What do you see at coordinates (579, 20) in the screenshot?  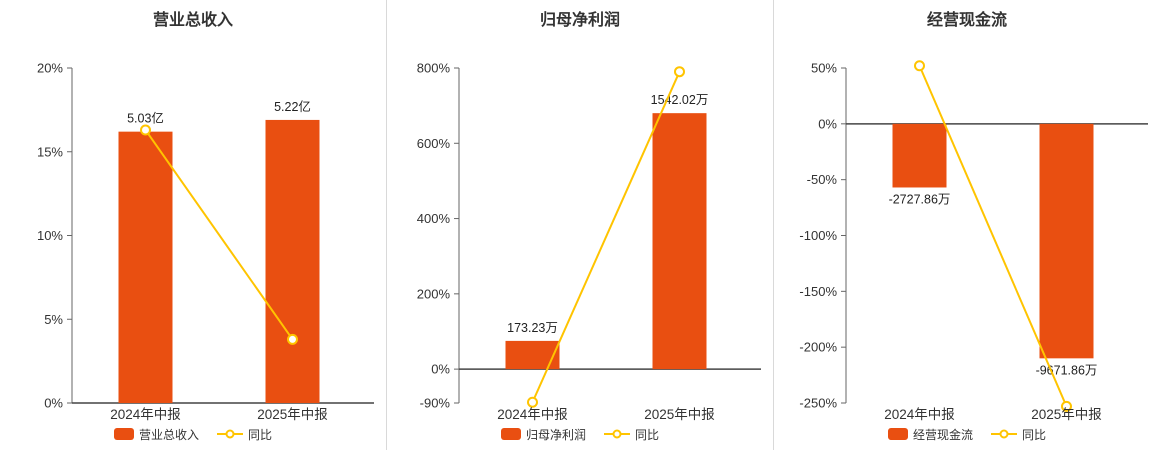 I see `net-profit-chart-title: 归母净利润` at bounding box center [579, 20].